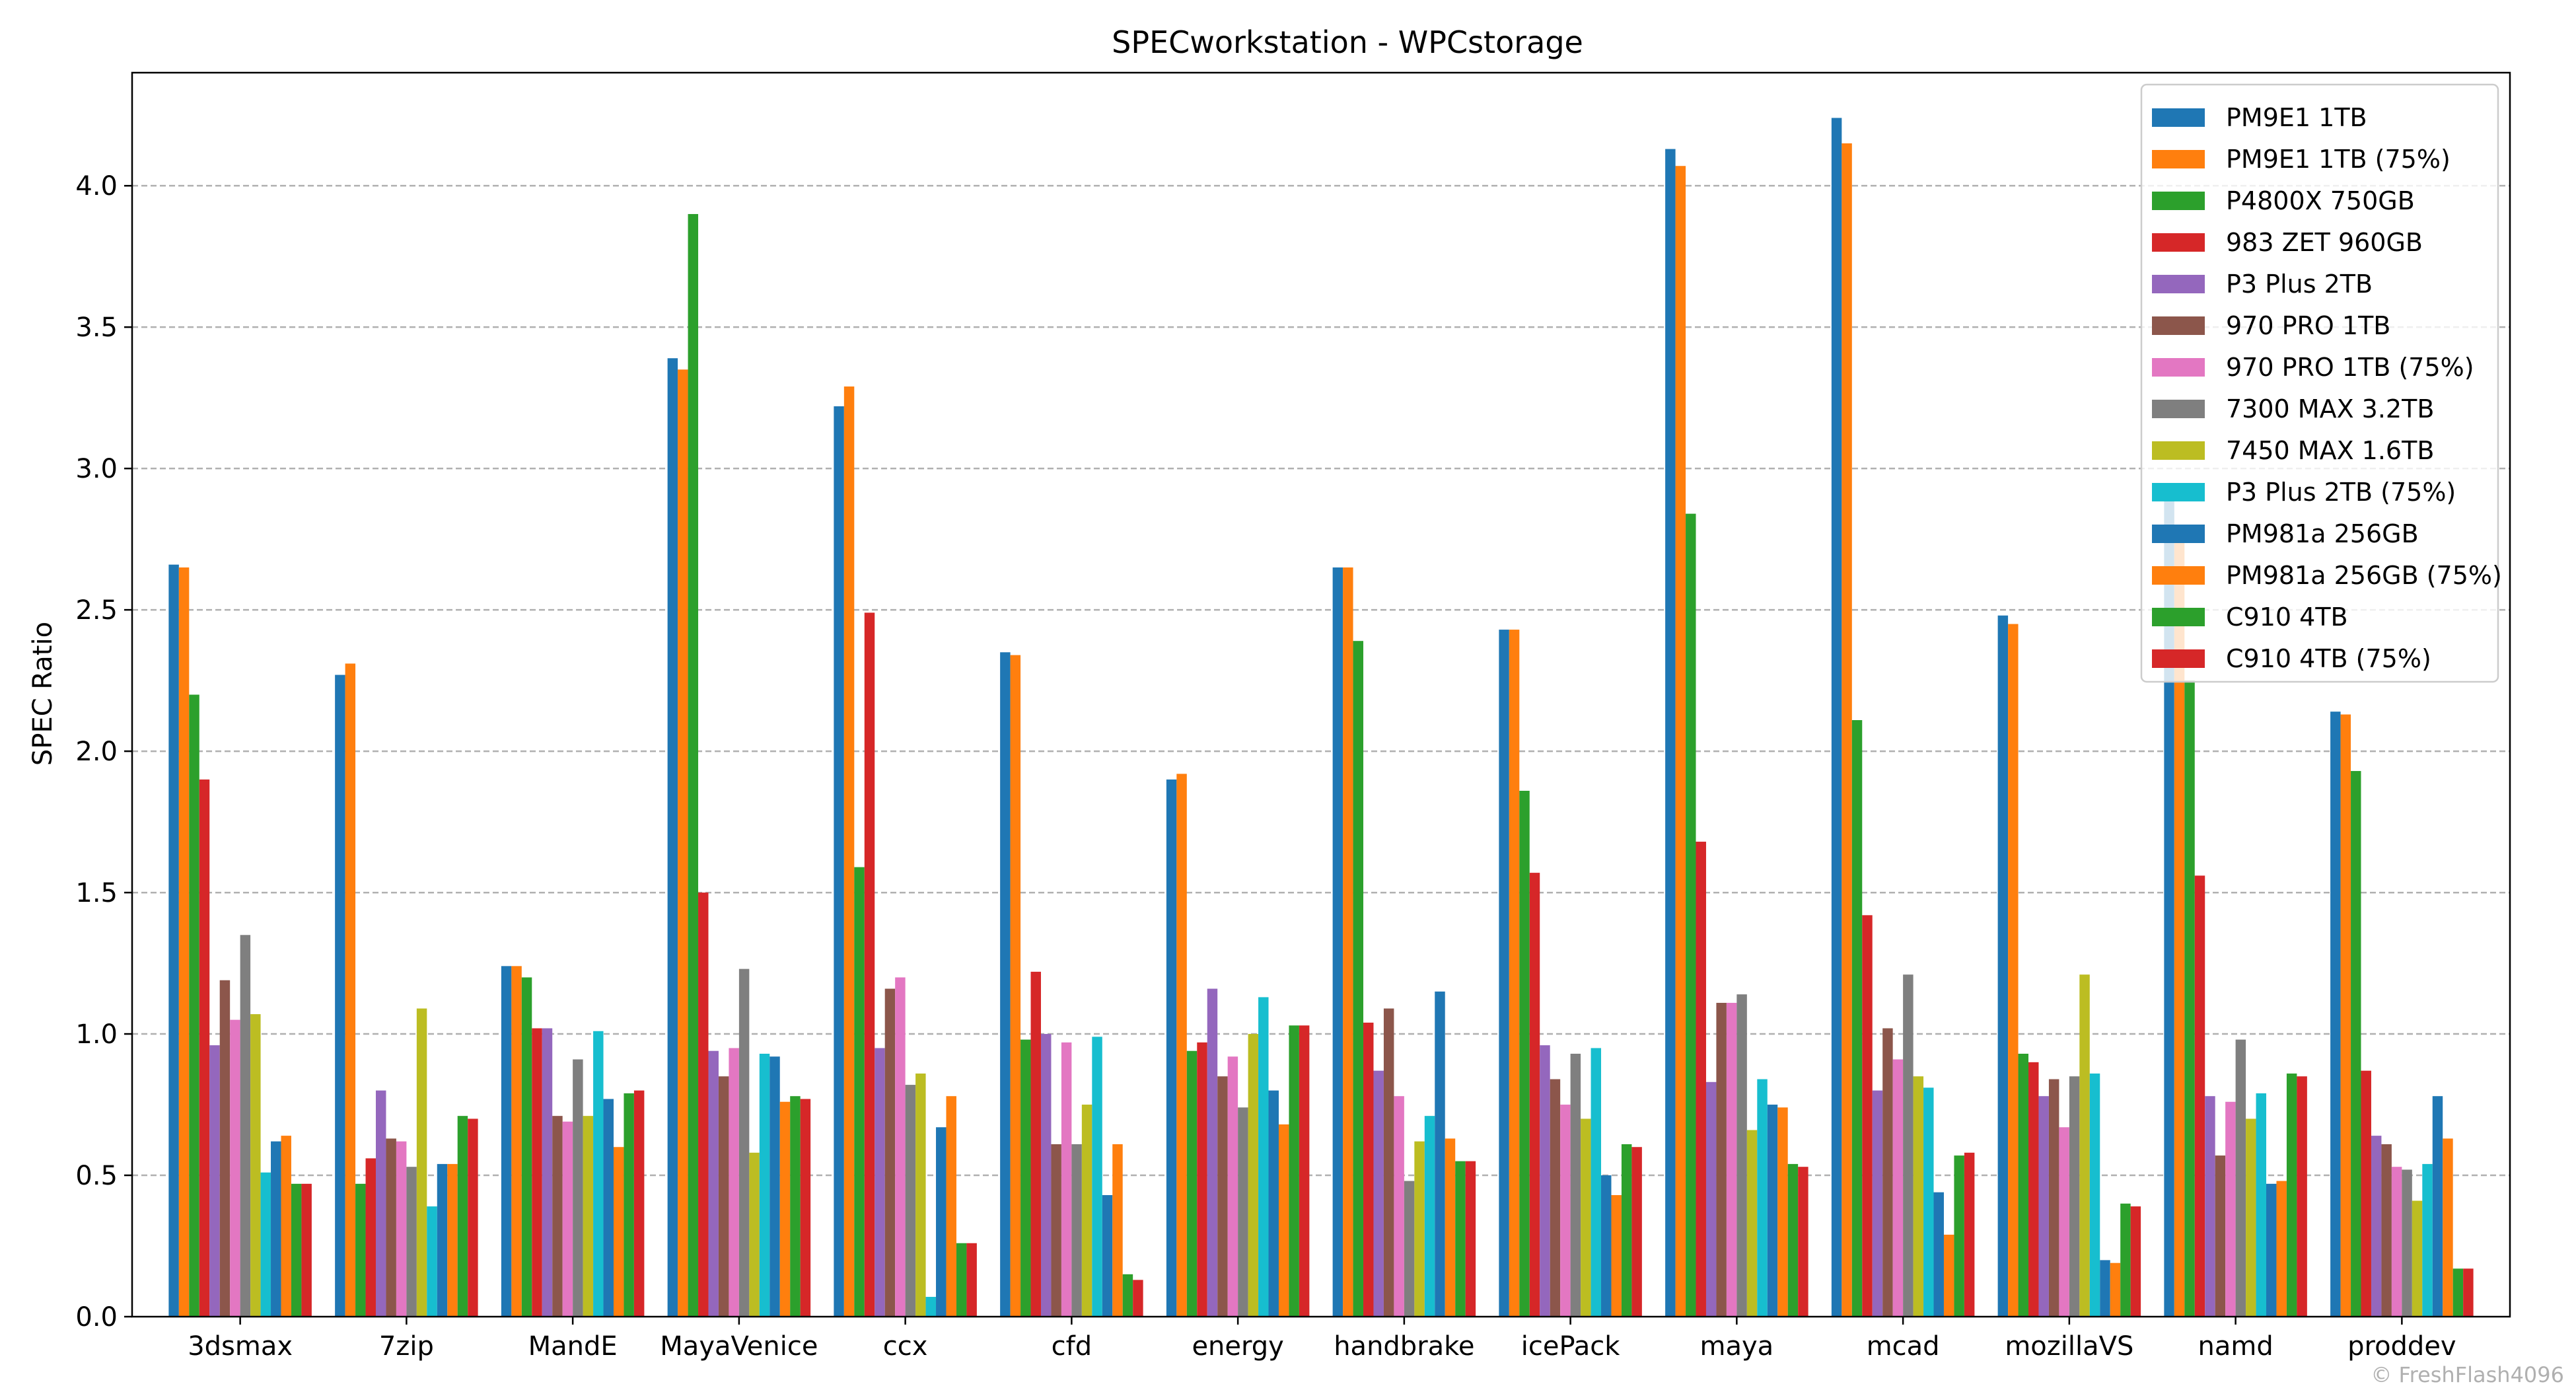 This screenshot has width=2576, height=1390. I want to click on legend-entry: 970 PRO 1TB (75%), so click(2350, 367).